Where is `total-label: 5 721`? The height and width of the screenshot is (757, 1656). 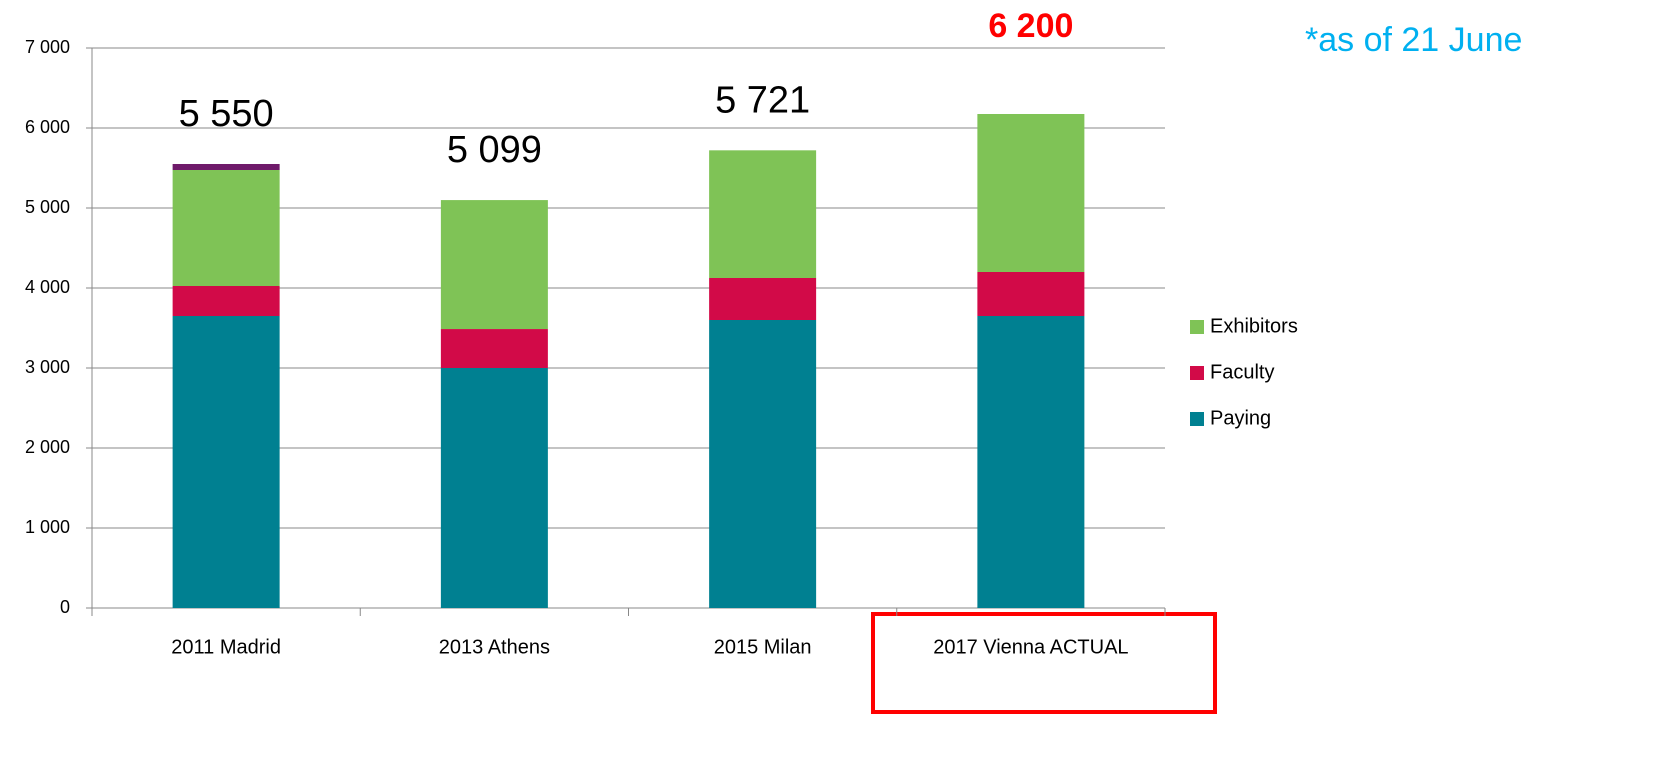 total-label: 5 721 is located at coordinates (762, 100).